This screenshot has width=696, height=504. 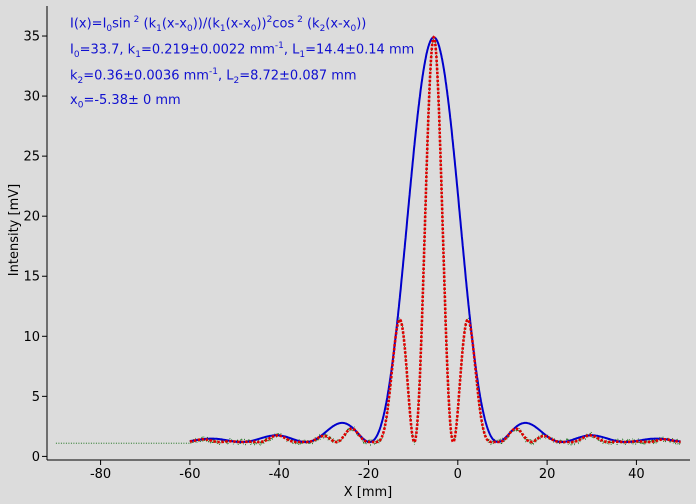 I want to click on x-tick-label: -80, so click(x=100, y=474).